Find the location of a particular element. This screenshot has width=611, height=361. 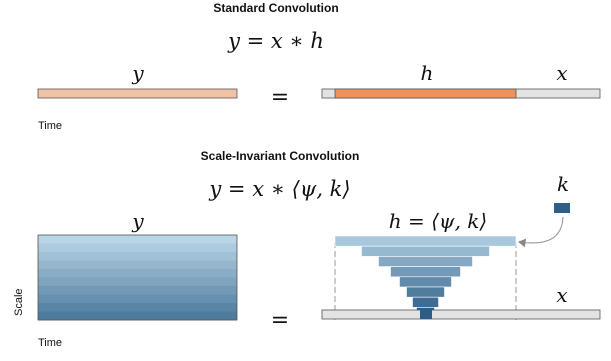

kernel-k-label: k is located at coordinates (563, 184).